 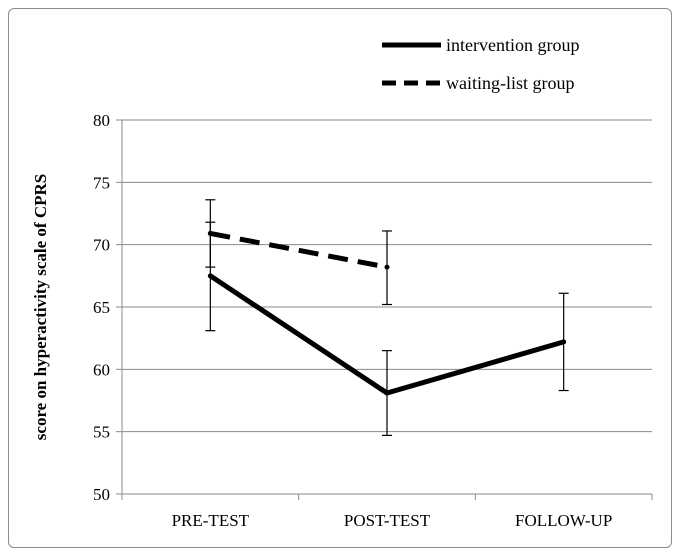 What do you see at coordinates (563, 520) in the screenshot?
I see `x-tick-label: FOLLOW-UP` at bounding box center [563, 520].